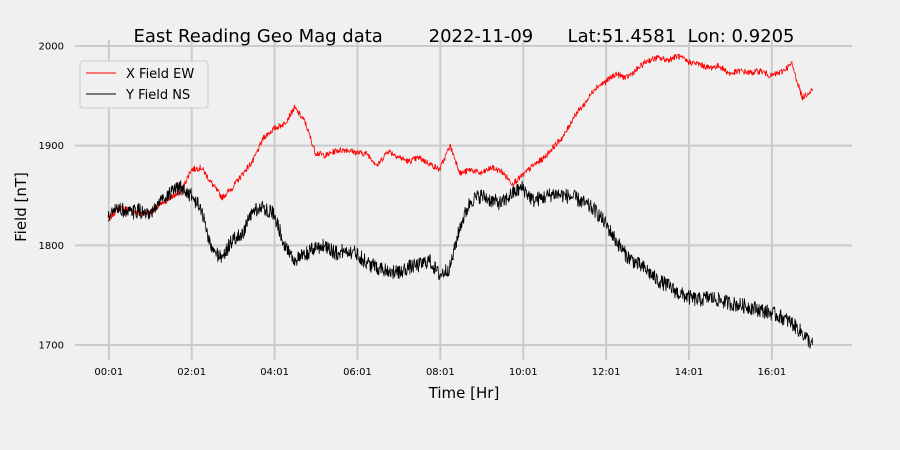 Image resolution: width=900 pixels, height=450 pixels. What do you see at coordinates (157, 95) in the screenshot?
I see `legend-label-y-field: Y Field NS` at bounding box center [157, 95].